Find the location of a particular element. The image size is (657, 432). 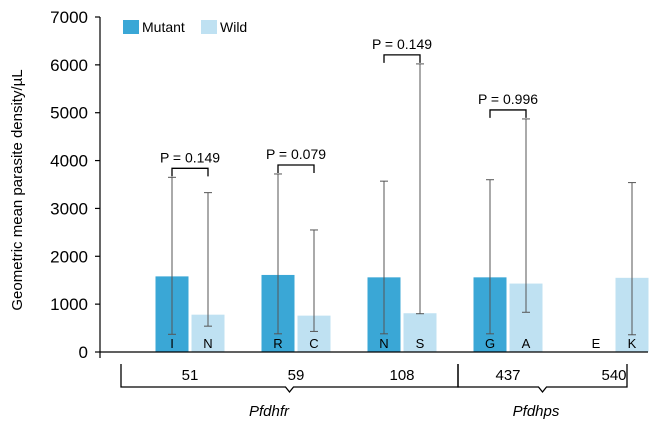

legend: Mutant Wild is located at coordinates (185, 27).